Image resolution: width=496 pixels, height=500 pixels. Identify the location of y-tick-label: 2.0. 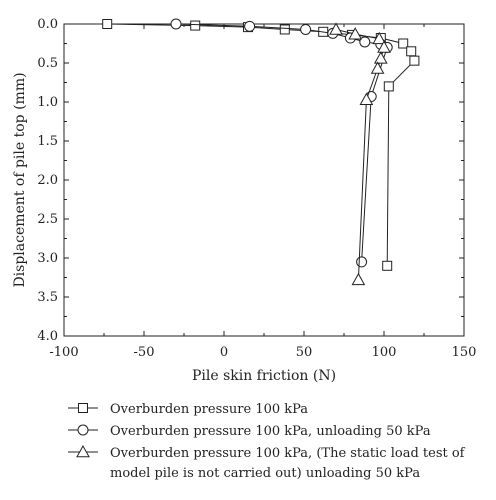
(47, 180).